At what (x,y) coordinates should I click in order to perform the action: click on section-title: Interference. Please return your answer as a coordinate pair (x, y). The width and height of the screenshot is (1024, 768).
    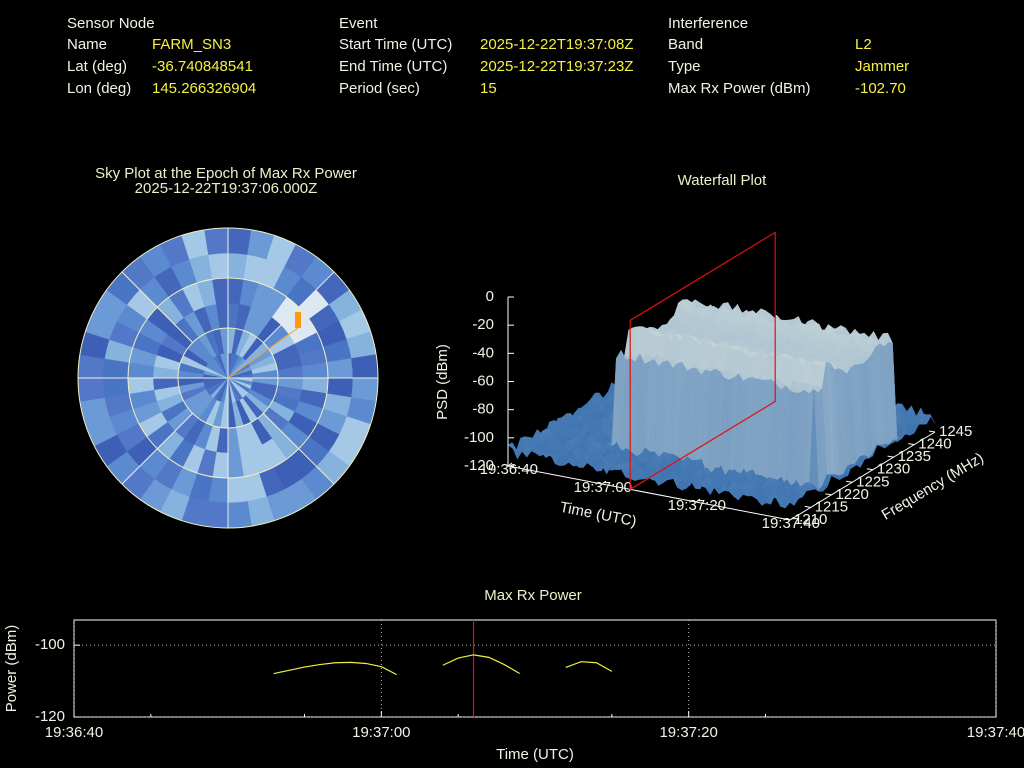
    Looking at the image, I should click on (708, 23).